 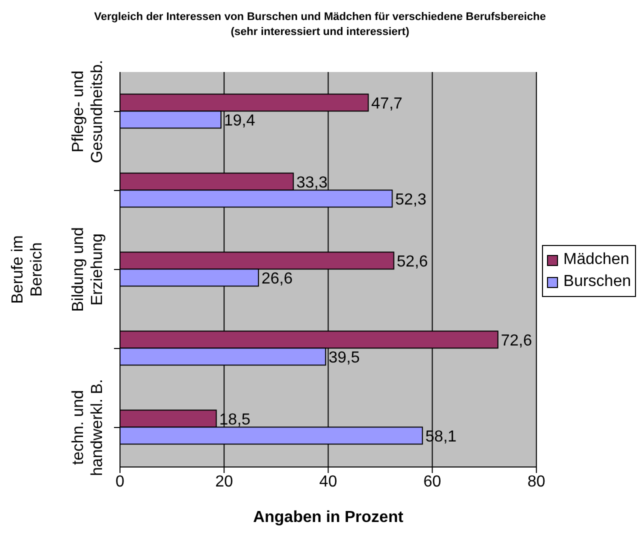 I want to click on data-label: 33,3, so click(x=312, y=183).